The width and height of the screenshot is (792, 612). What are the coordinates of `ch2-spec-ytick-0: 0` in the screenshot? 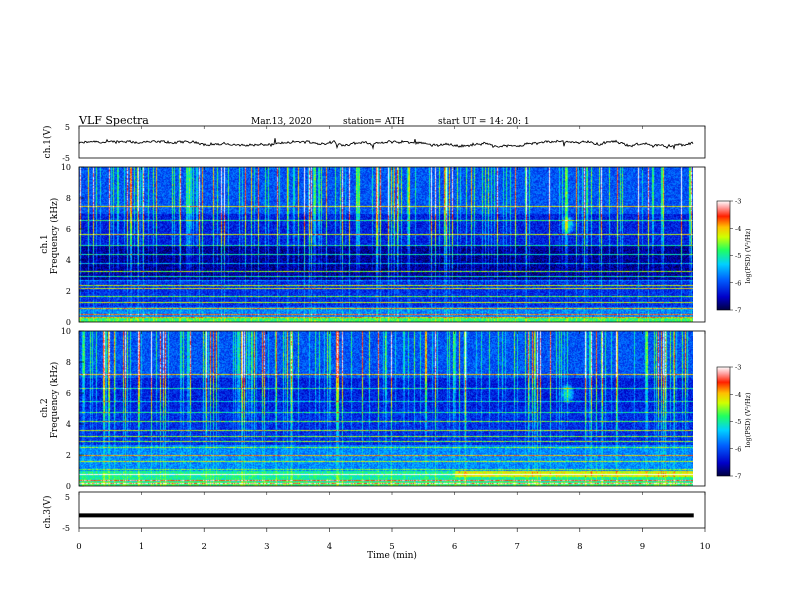 It's located at (68, 486).